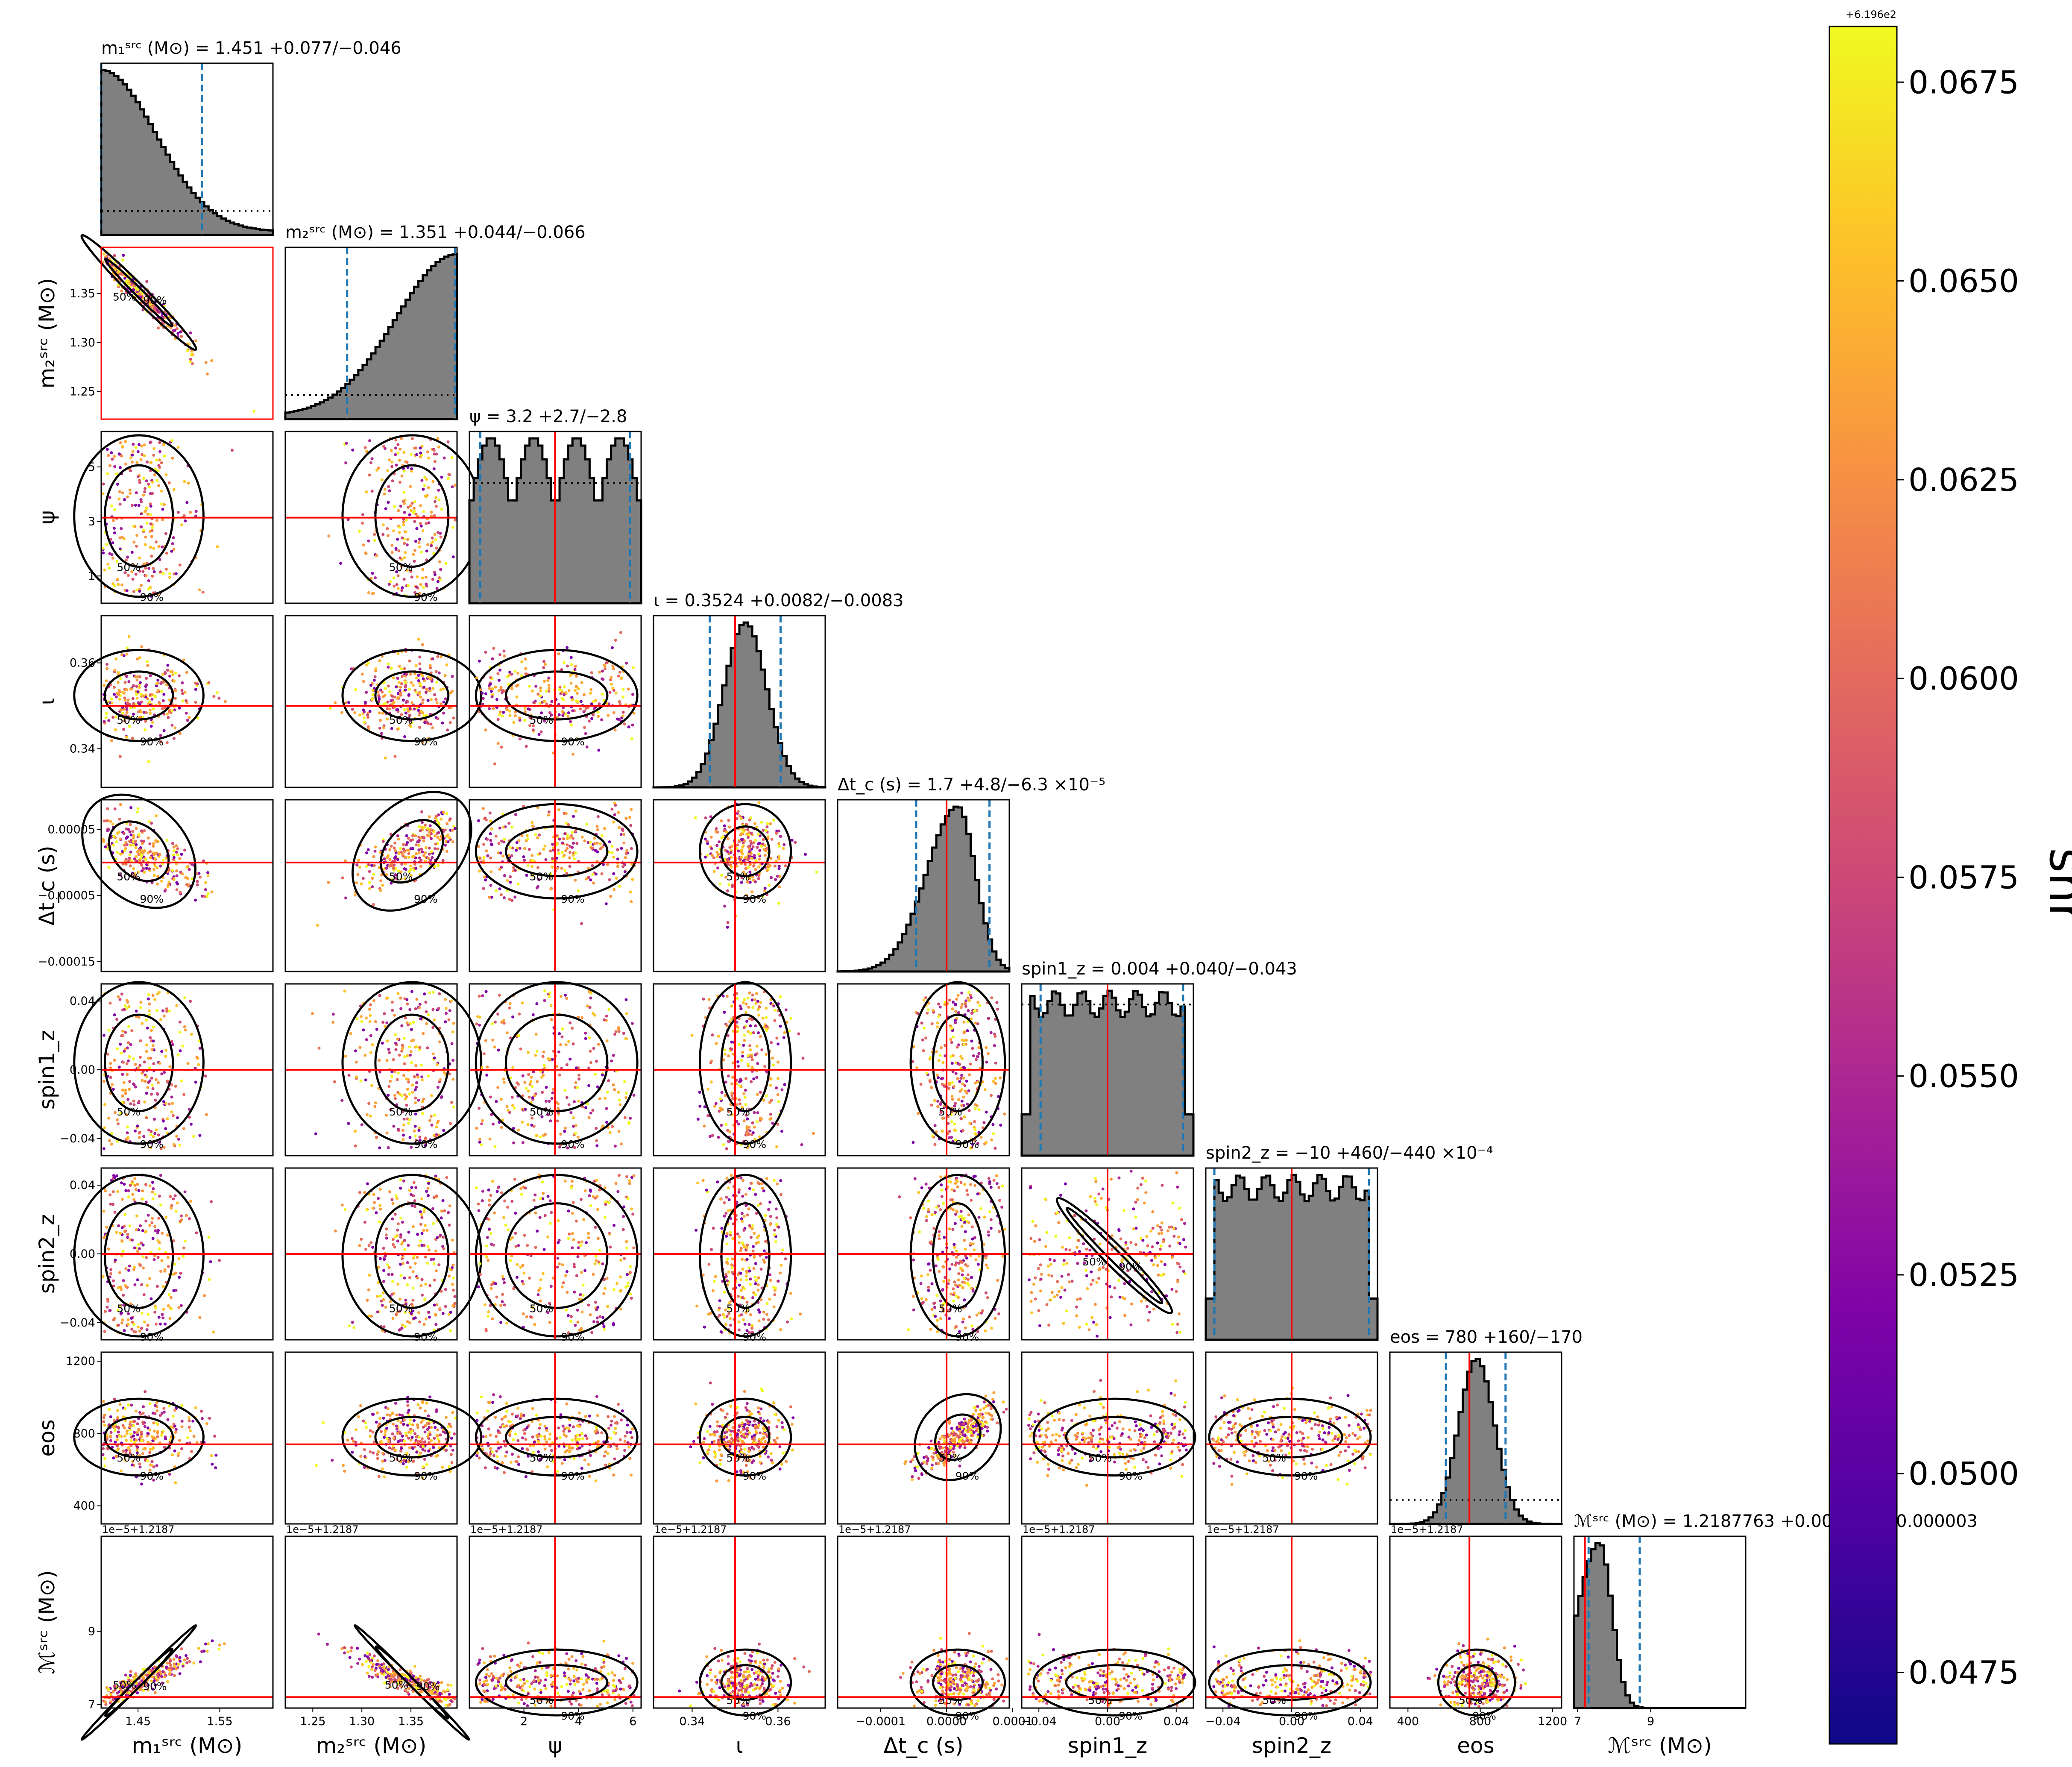 This screenshot has height=1767, width=2072. I want to click on panel-s1-m2: 50%90%, so click(383, 1068).